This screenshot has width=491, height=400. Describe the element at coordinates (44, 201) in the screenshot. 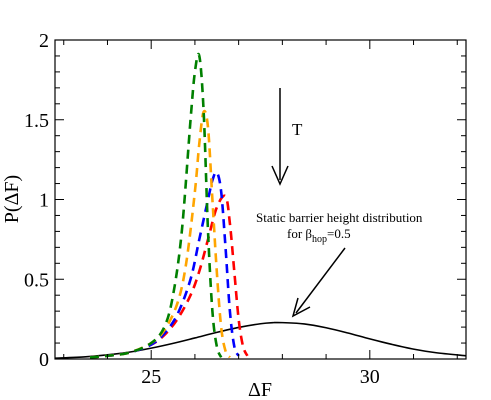

I see `y-tick-label: 1` at that location.